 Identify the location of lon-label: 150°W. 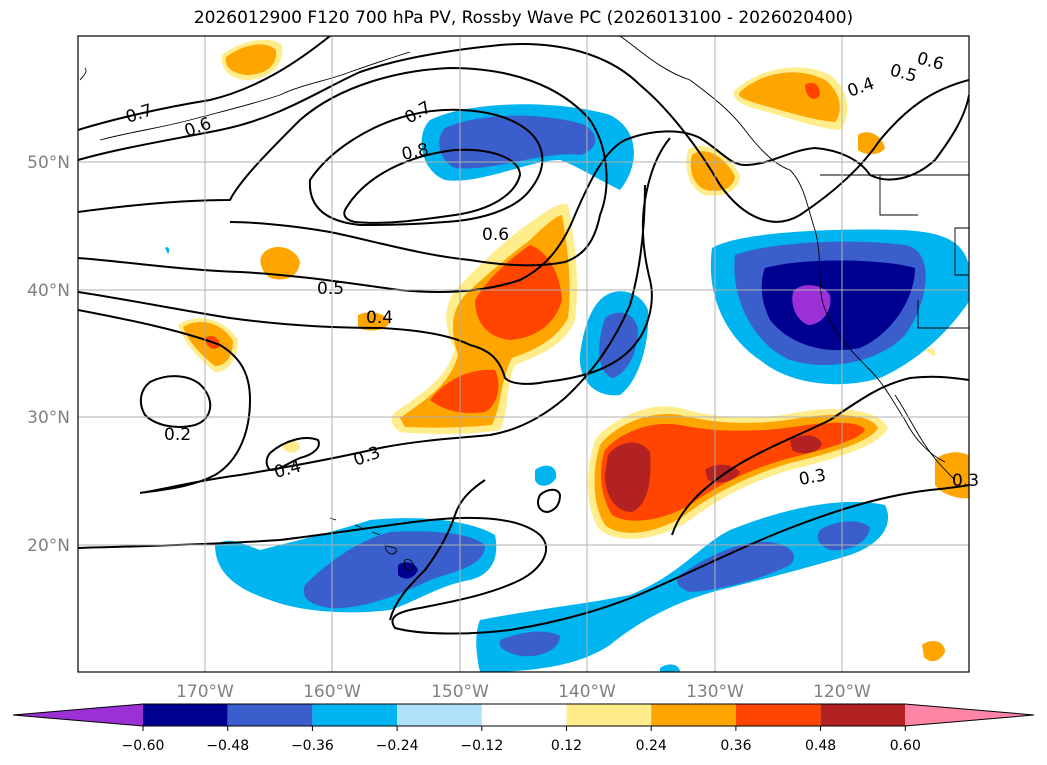
(460, 692).